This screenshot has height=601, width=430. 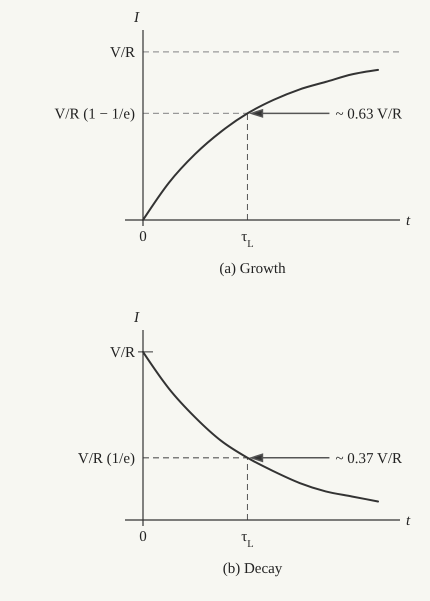 What do you see at coordinates (106, 458) in the screenshot?
I see `ref-line-label: V/R (1/e)` at bounding box center [106, 458].